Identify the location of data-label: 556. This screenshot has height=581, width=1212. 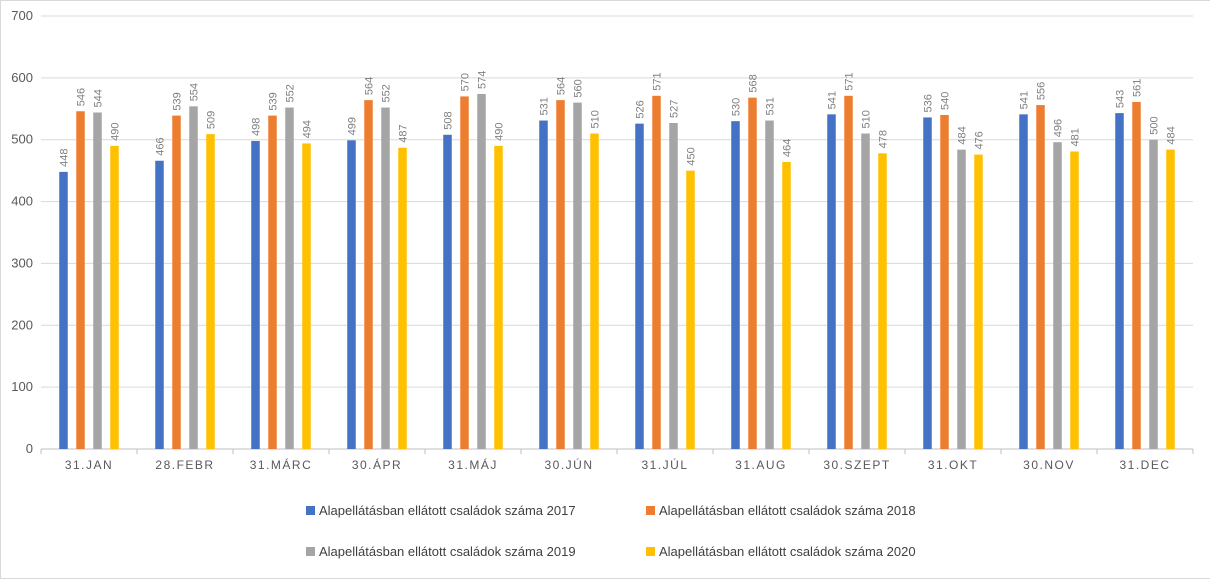
(1042, 91).